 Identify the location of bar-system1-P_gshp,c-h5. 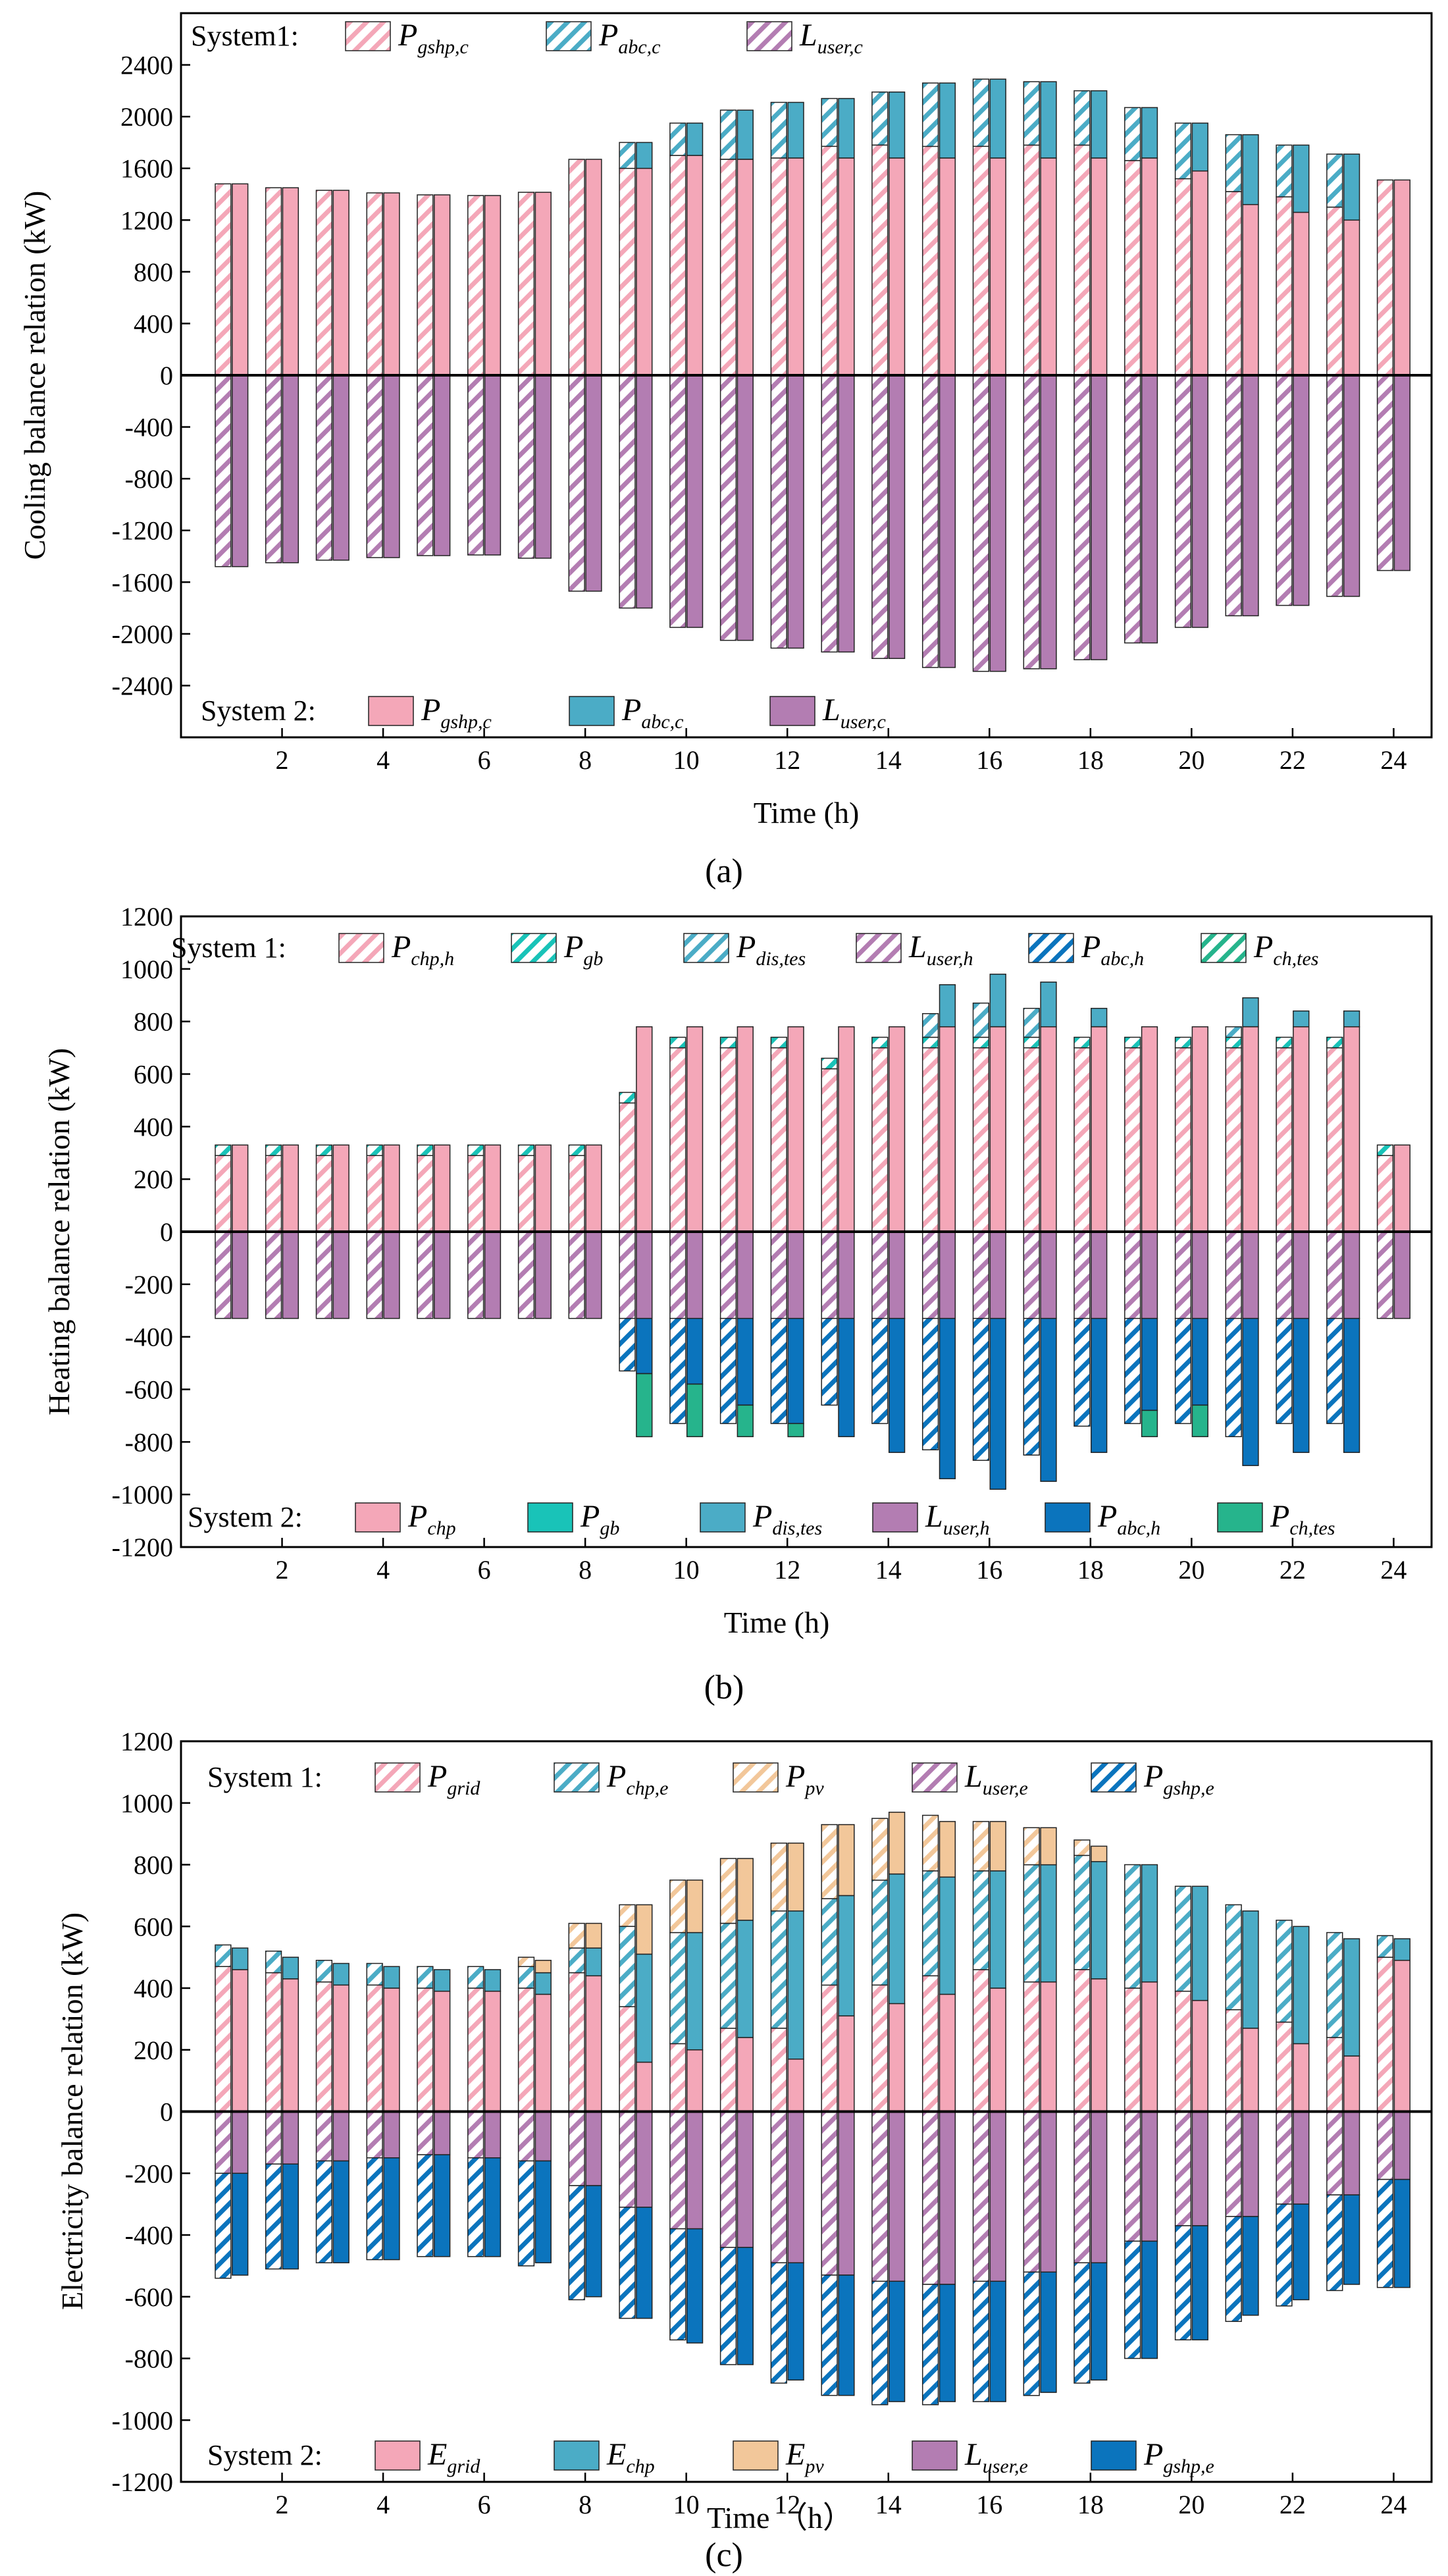
(425, 285).